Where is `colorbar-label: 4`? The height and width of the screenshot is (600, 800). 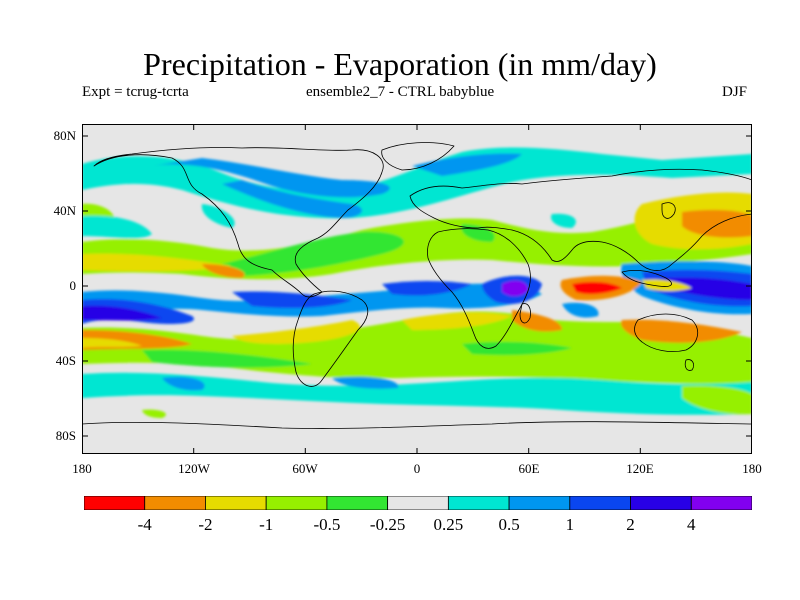
colorbar-label: 4 is located at coordinates (691, 524).